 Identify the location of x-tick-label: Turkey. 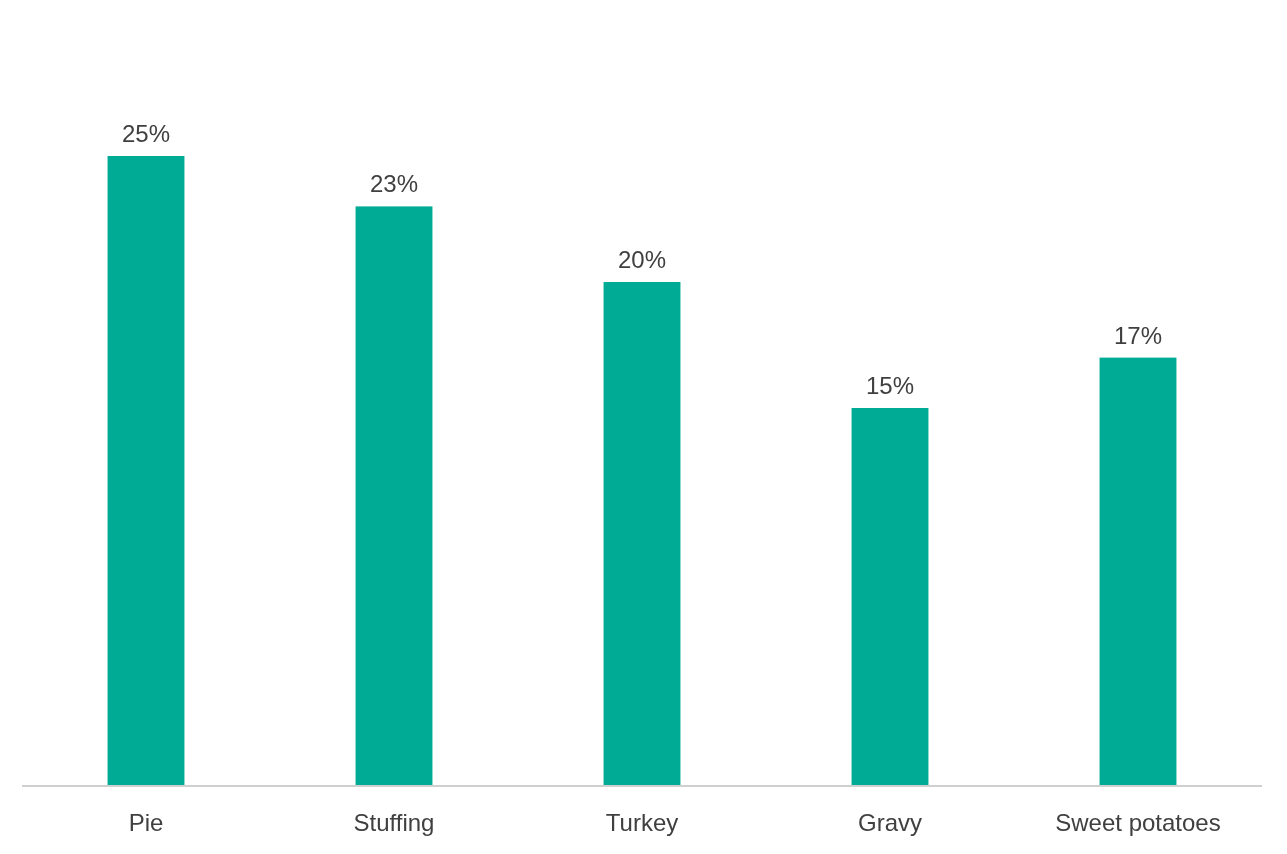
(642, 822).